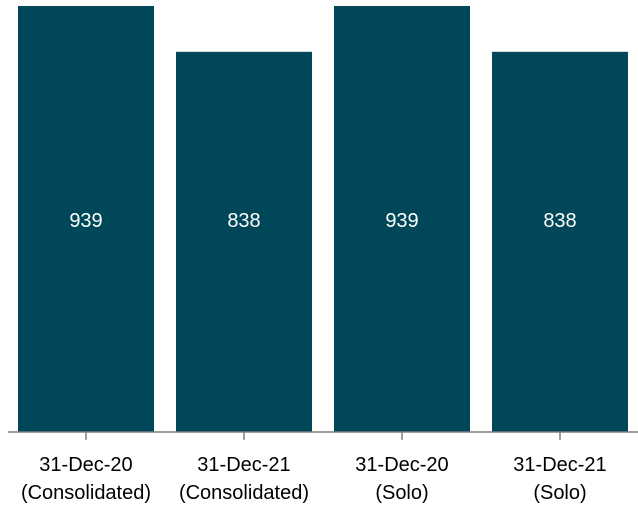  Describe the element at coordinates (559, 479) in the screenshot. I see `x-tick-label-4: 31-Dec-21 (Solo)` at that location.